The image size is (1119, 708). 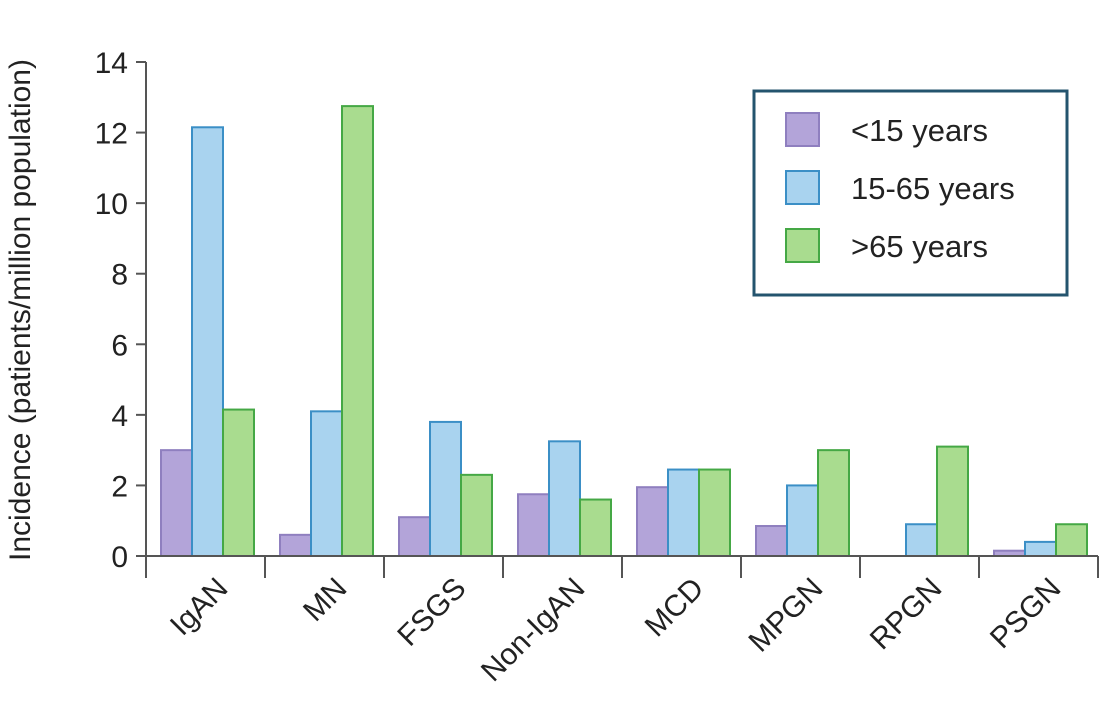 What do you see at coordinates (771, 541) in the screenshot?
I see `bar-mpgn-15-years` at bounding box center [771, 541].